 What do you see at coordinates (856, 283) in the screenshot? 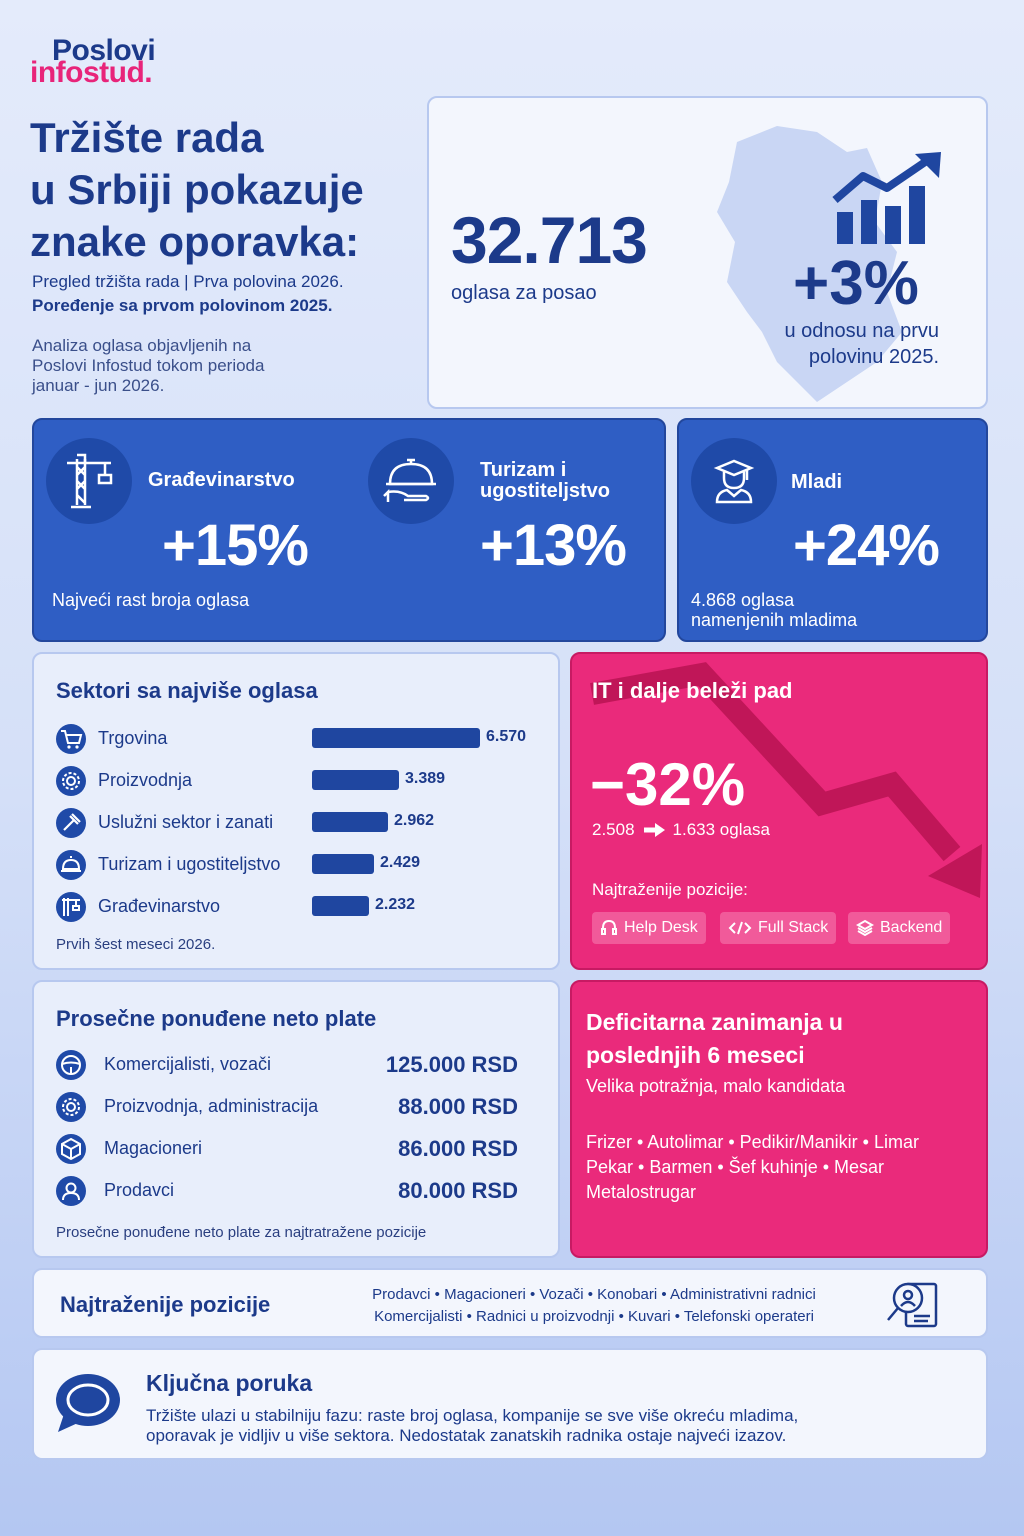
I see `growth-percent: +3%` at bounding box center [856, 283].